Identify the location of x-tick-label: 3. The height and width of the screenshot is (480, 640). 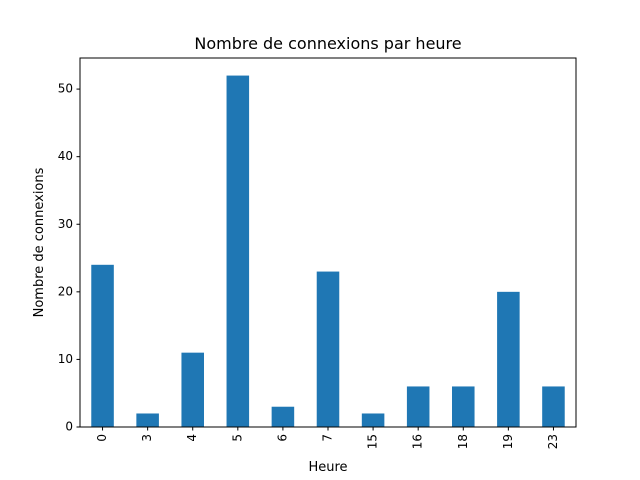
(147, 438).